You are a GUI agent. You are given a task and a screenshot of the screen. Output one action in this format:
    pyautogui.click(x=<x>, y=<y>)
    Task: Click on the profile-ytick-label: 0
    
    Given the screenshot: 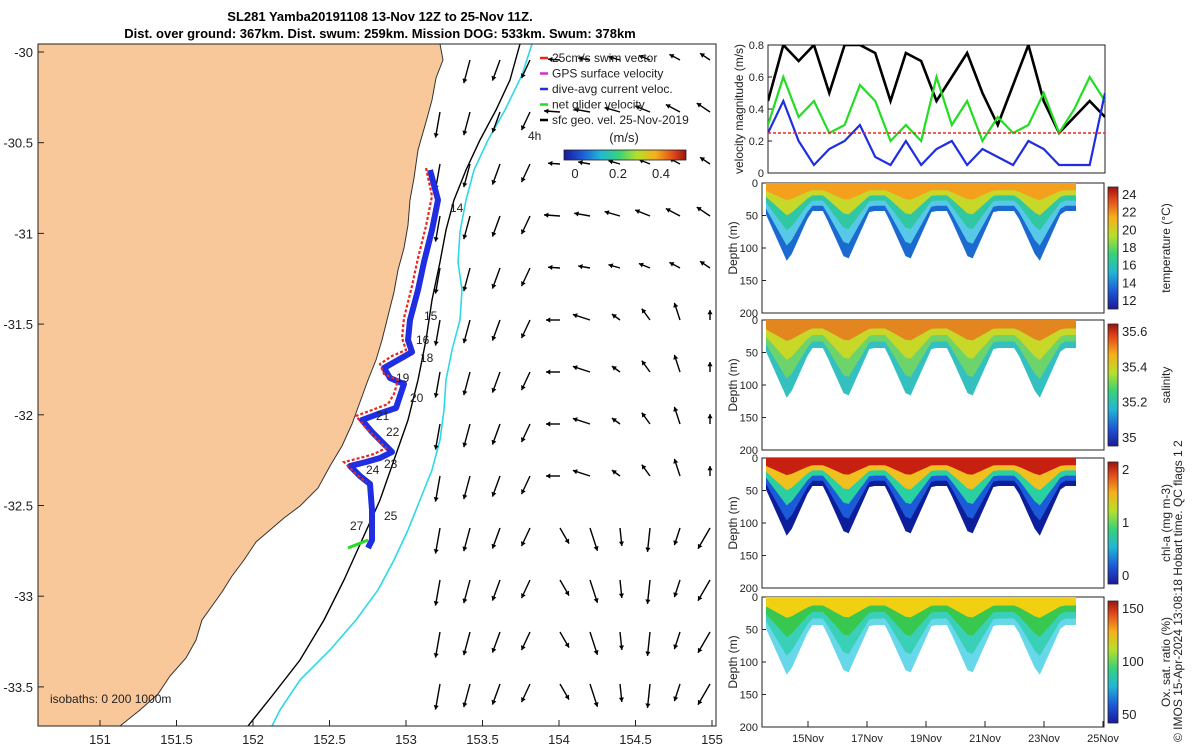 What is the action you would take?
    pyautogui.click(x=755, y=598)
    